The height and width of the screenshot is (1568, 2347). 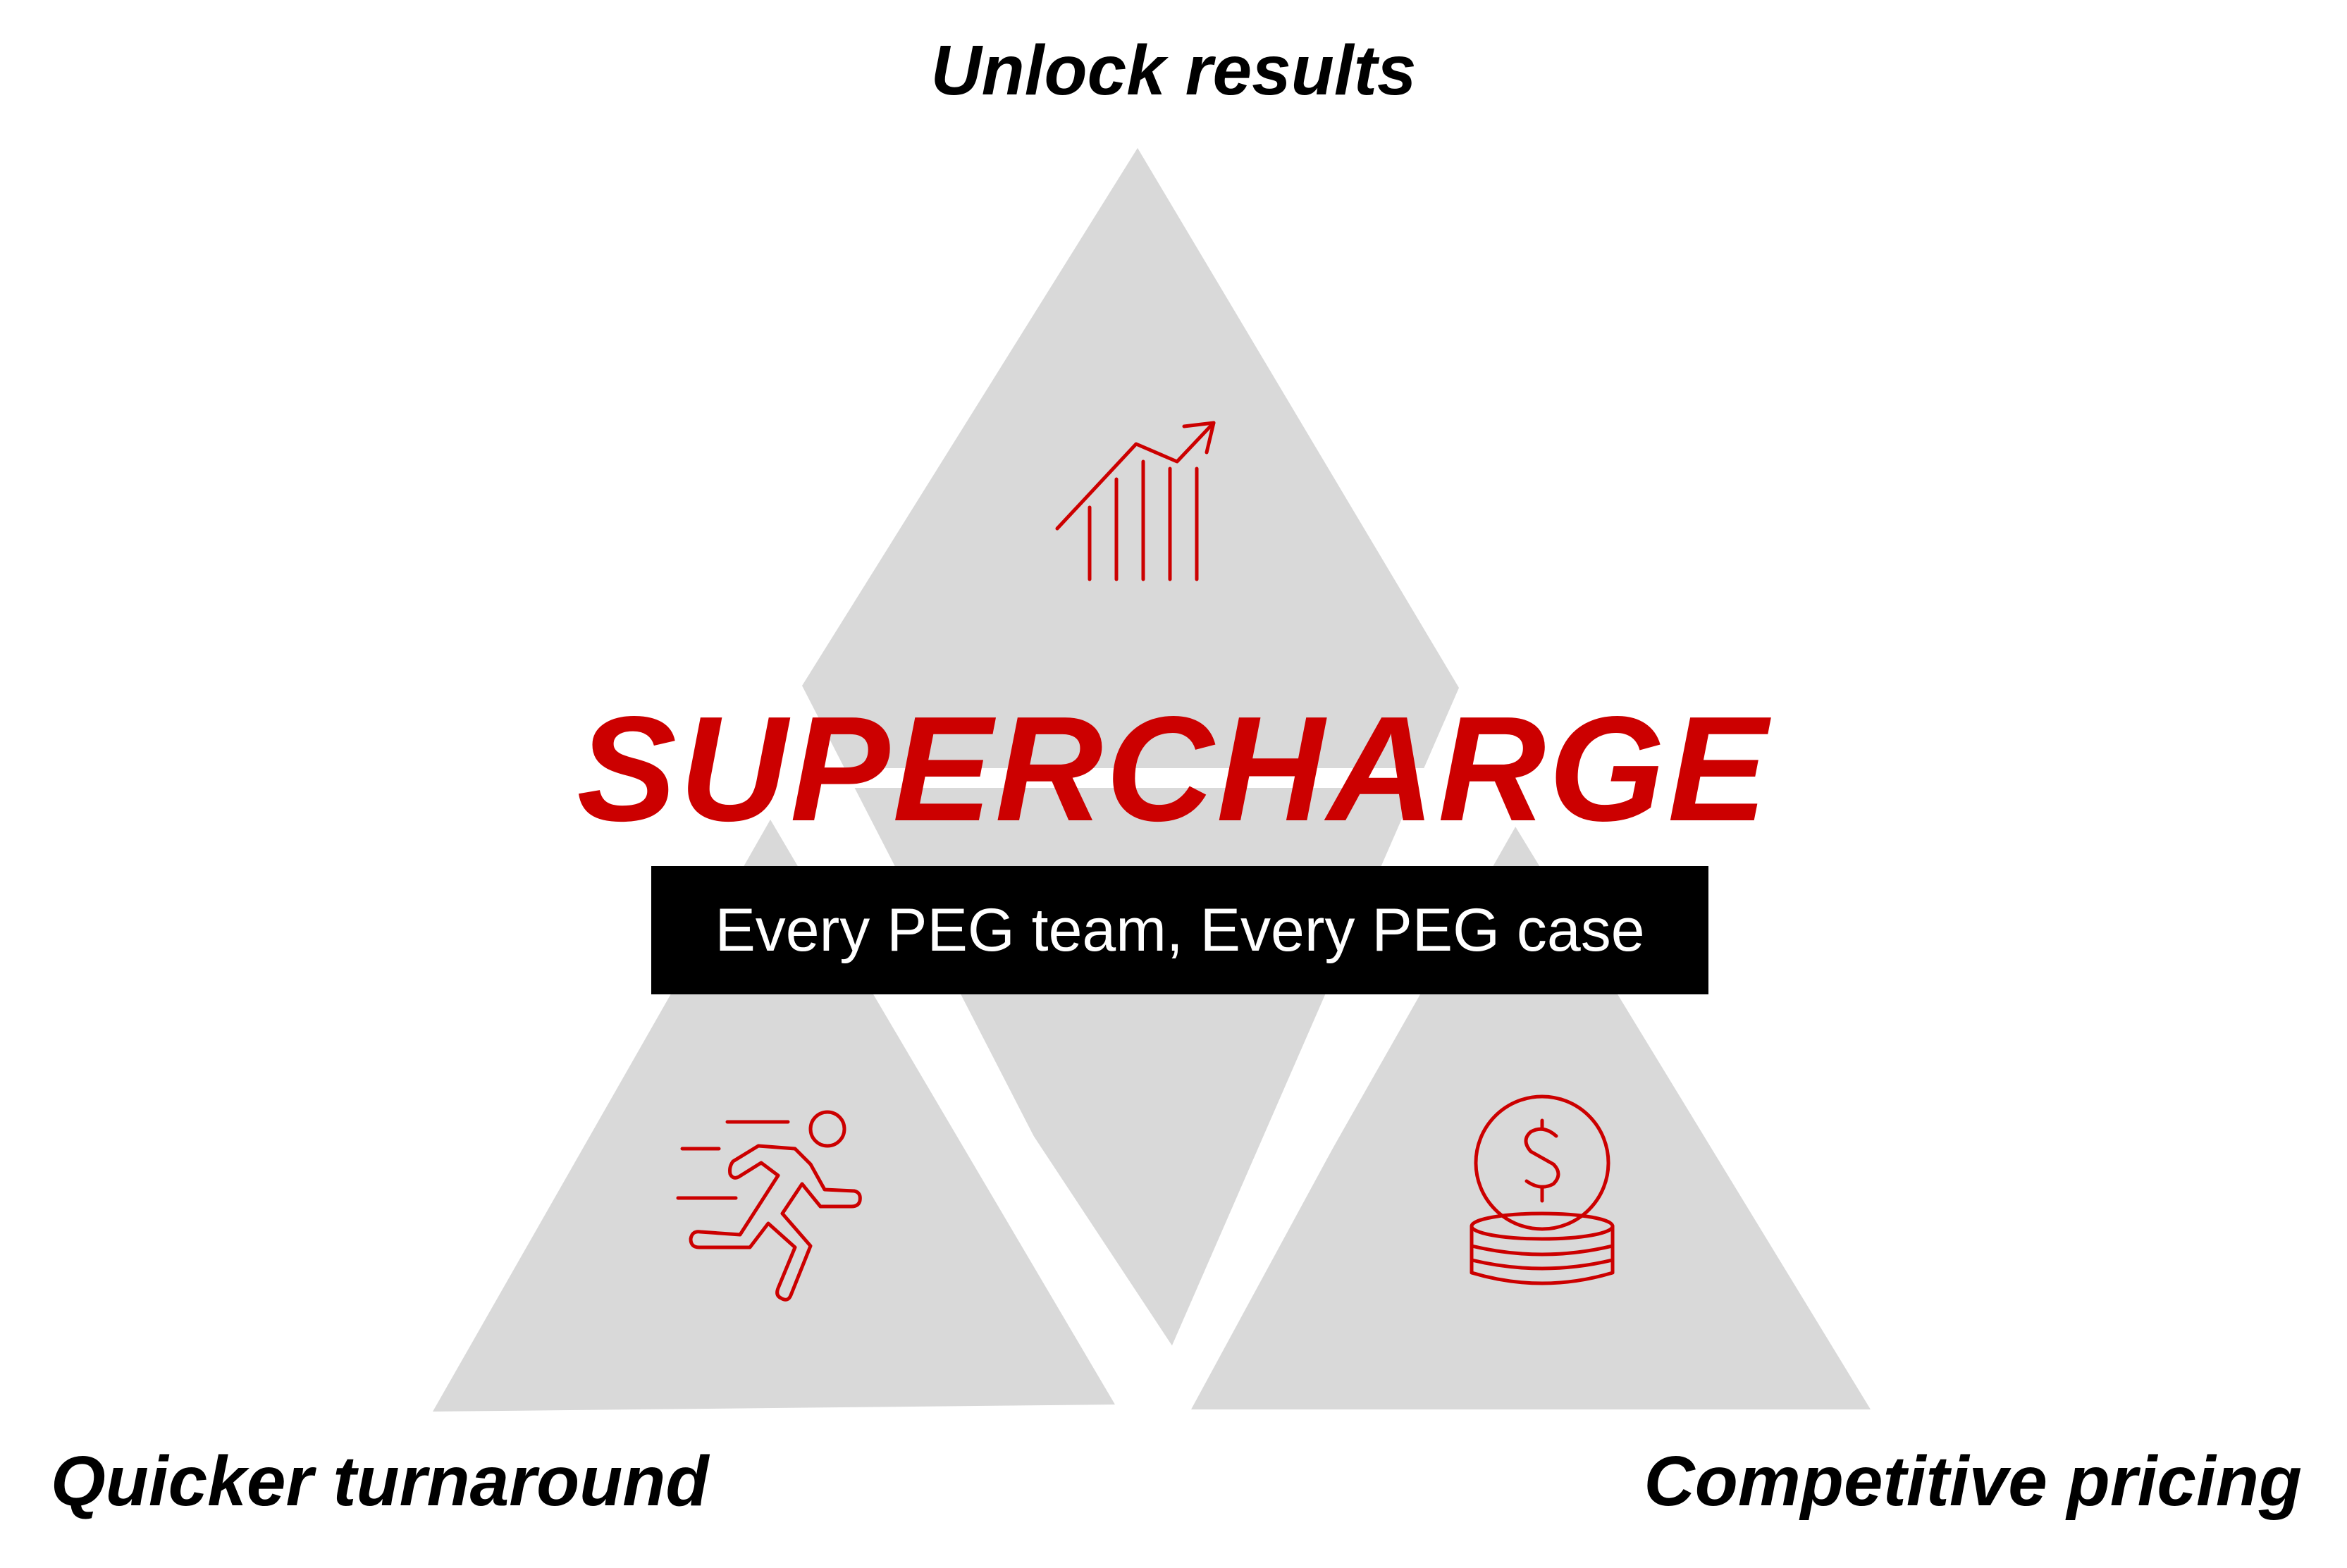 What do you see at coordinates (1173, 70) in the screenshot?
I see `label-unlock-results: Unlock results` at bounding box center [1173, 70].